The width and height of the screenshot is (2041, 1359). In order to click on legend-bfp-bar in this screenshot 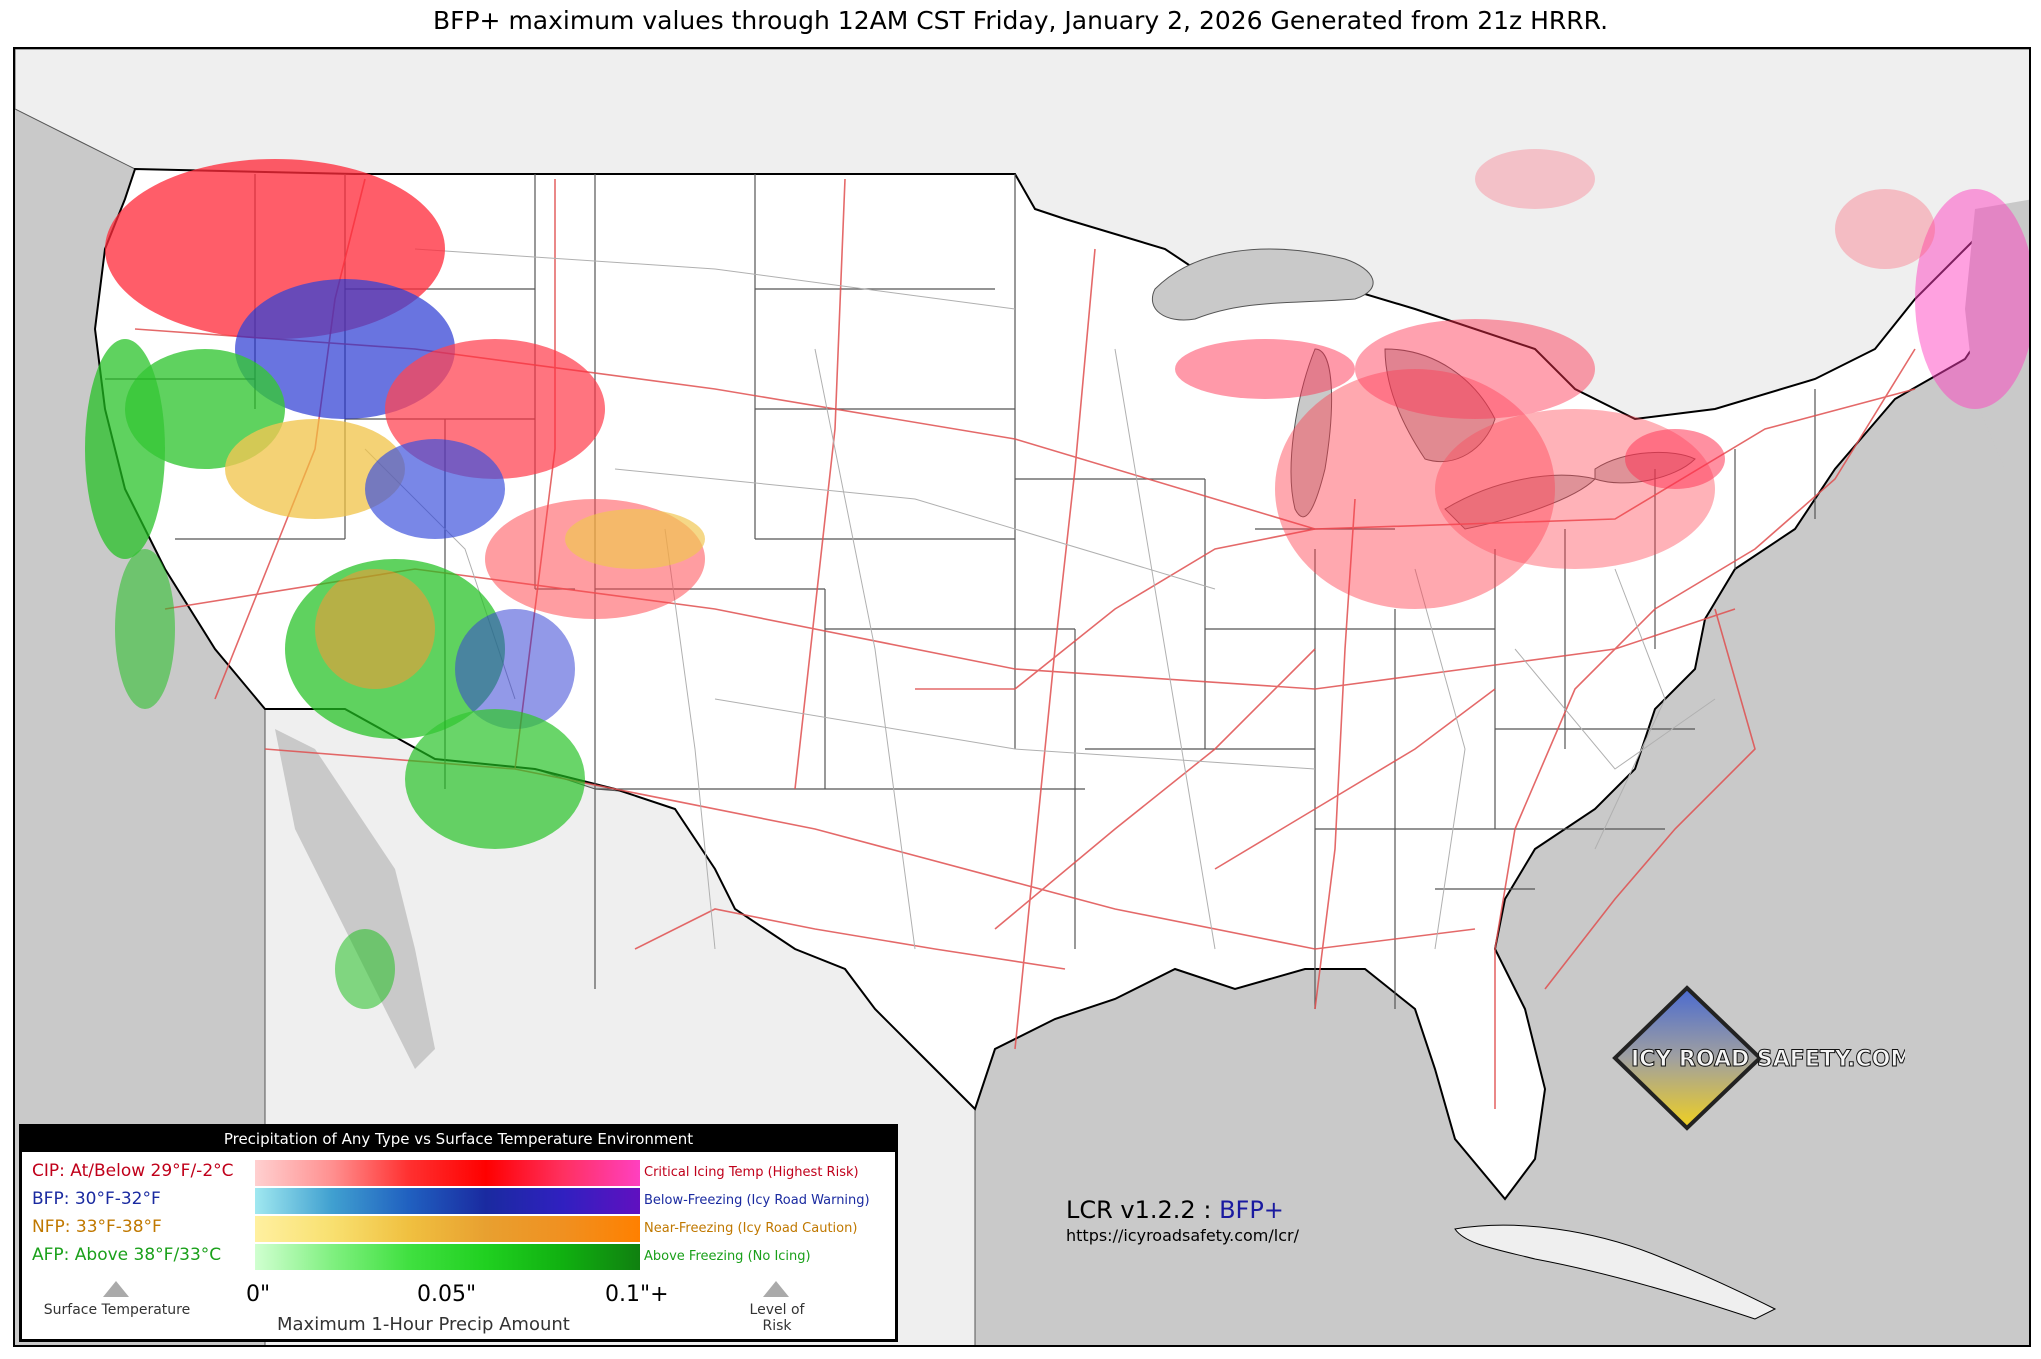, I will do `click(447, 1201)`.